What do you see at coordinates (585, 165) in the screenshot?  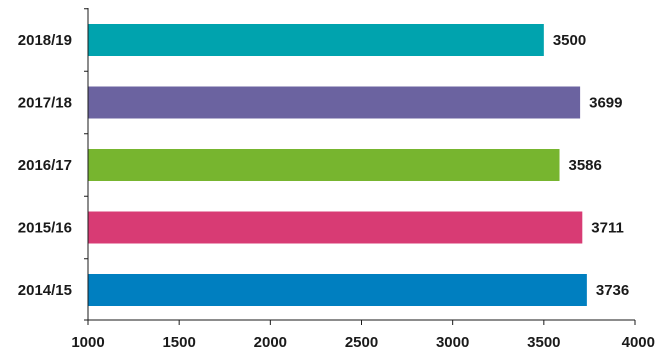 I see `value-label: 3586` at bounding box center [585, 165].